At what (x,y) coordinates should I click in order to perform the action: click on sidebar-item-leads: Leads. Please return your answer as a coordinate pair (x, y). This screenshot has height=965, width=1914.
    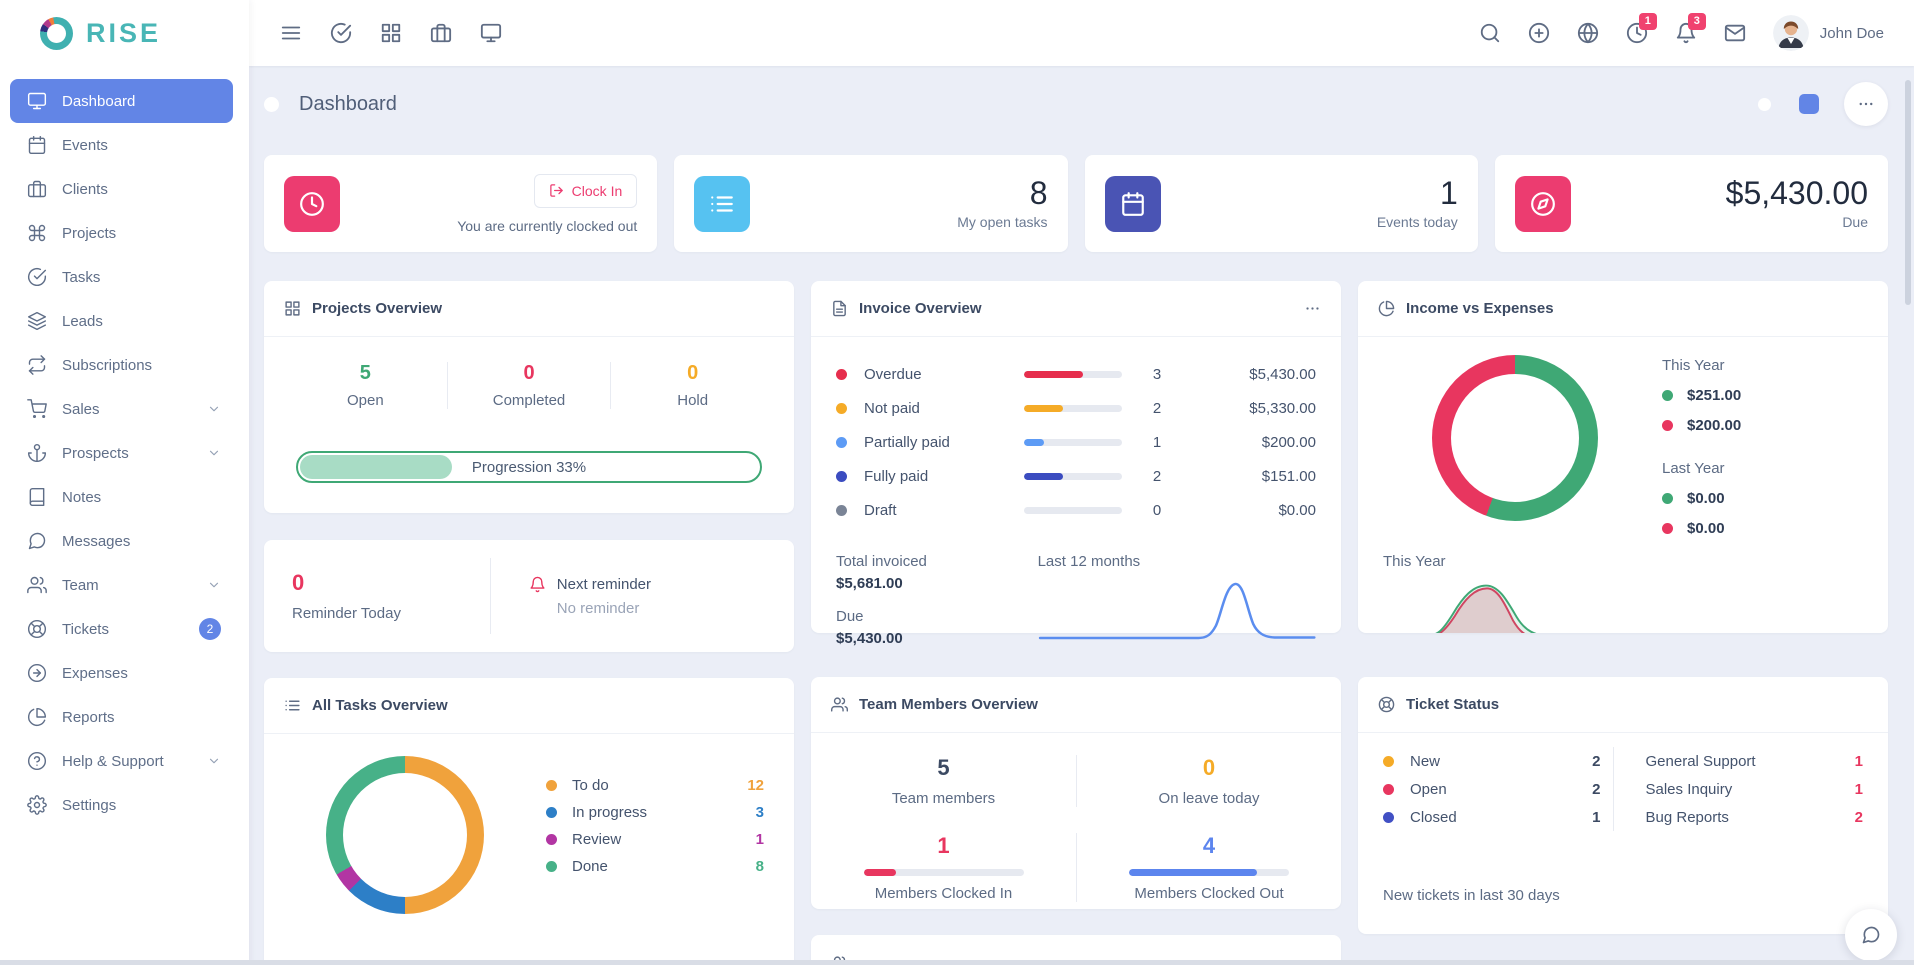
    Looking at the image, I should click on (121, 321).